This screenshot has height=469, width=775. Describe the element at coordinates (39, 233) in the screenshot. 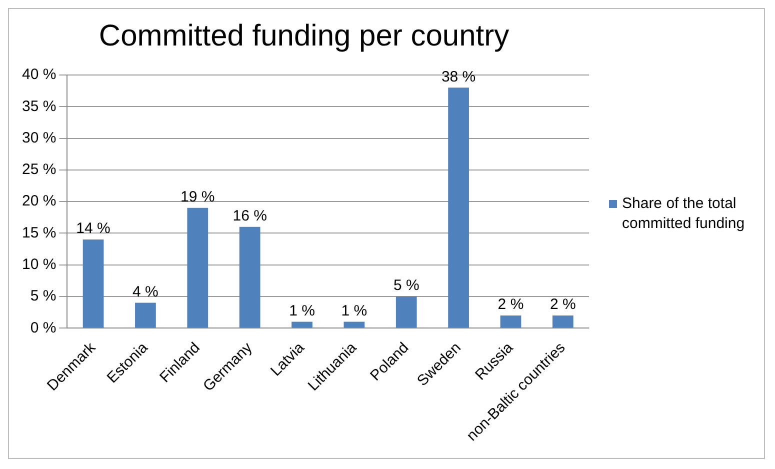

I see `y-tick-label: 15 %` at that location.